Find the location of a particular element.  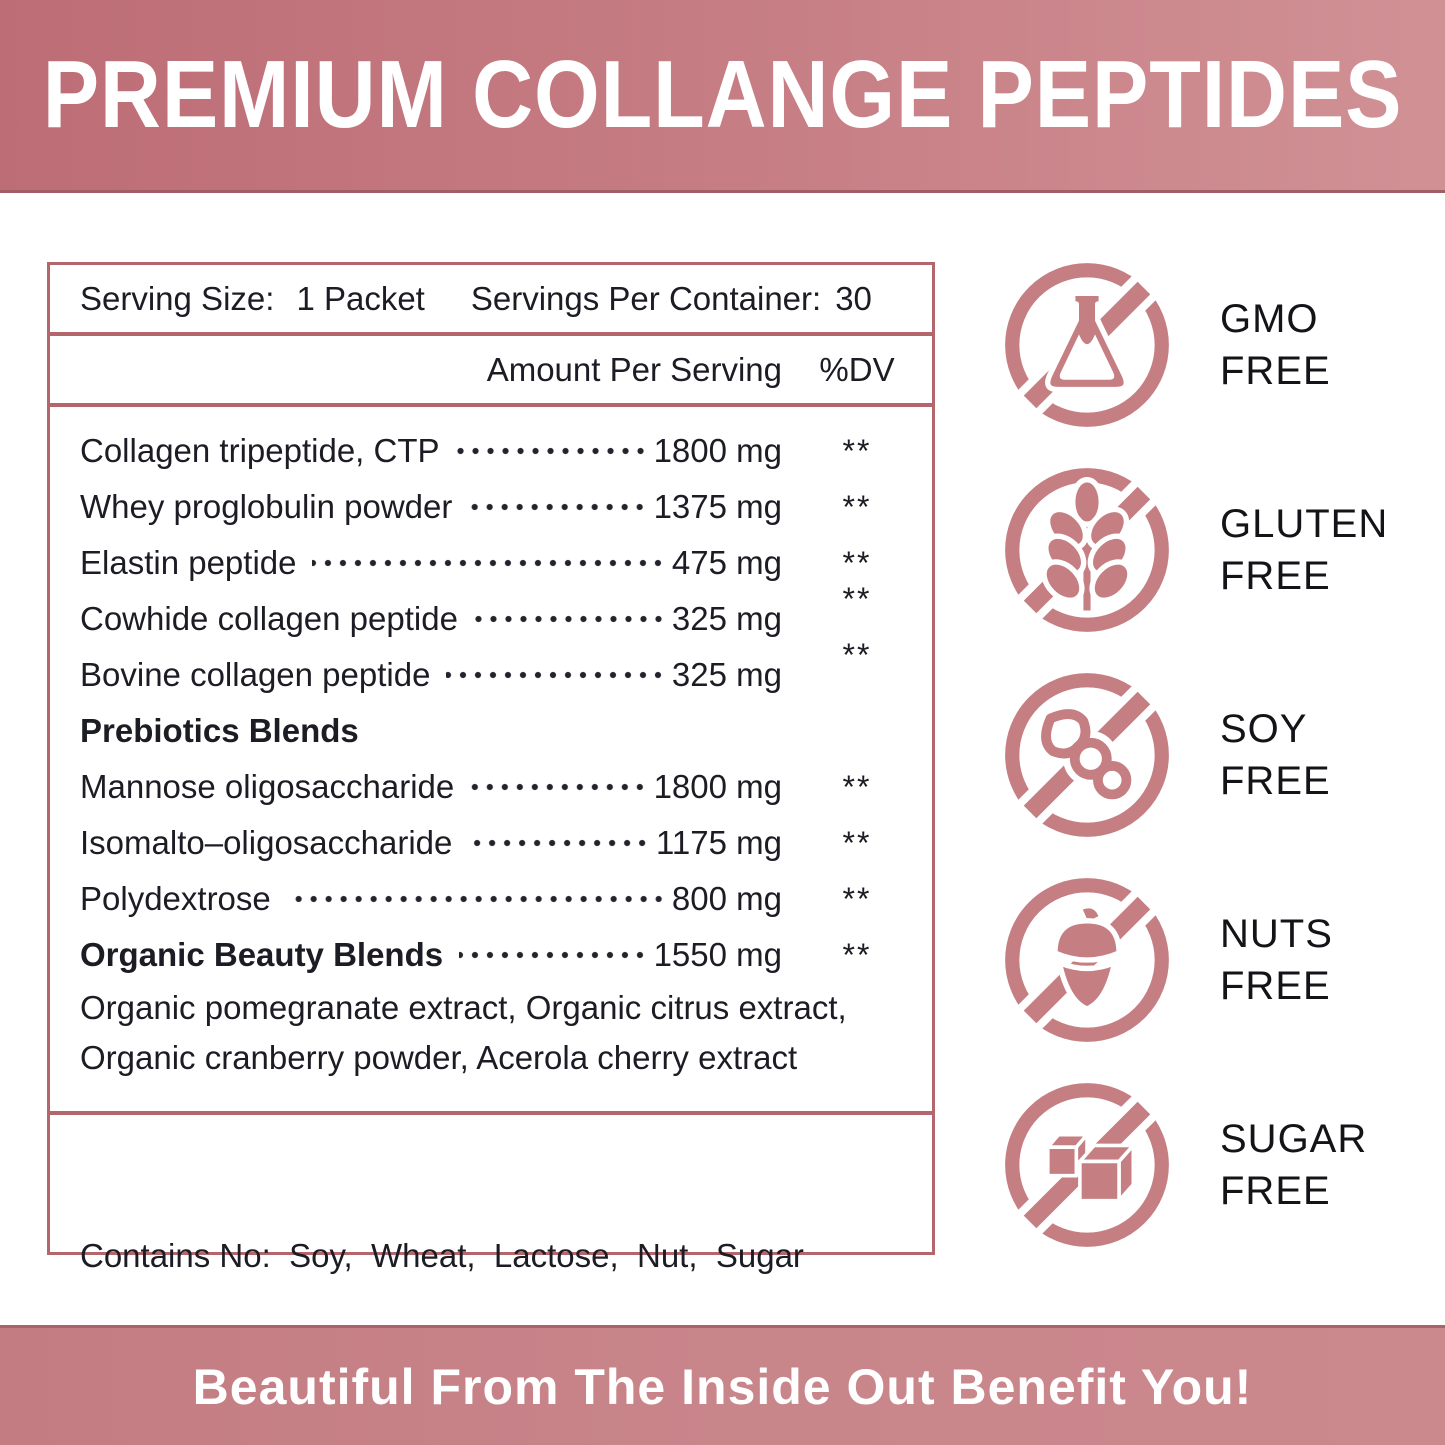

badge-item-gmo-free: GMO FREE is located at coordinates (1193, 345).